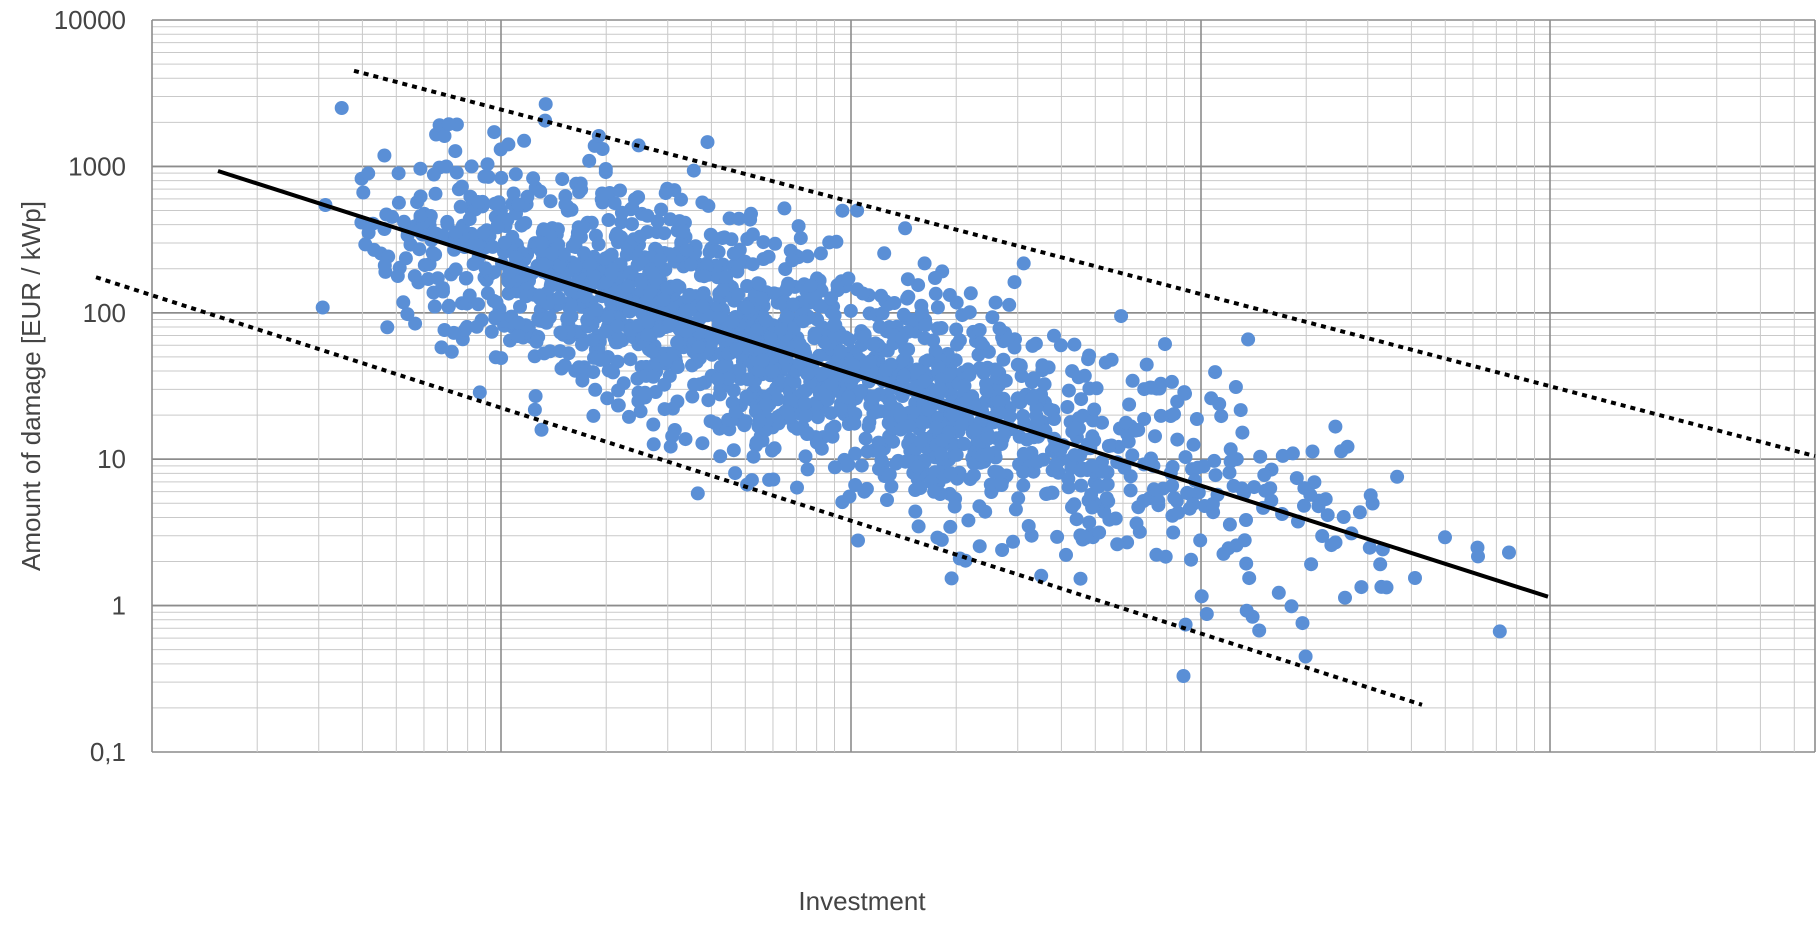 The height and width of the screenshot is (925, 1818). Describe the element at coordinates (111, 459) in the screenshot. I see `y-tick-label: 10` at that location.